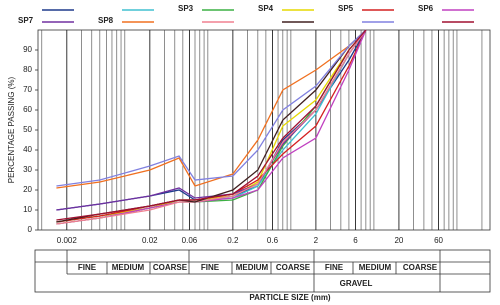 The height and width of the screenshot is (305, 500). Describe the element at coordinates (266, 8) in the screenshot. I see `legend-label: SP4` at that location.